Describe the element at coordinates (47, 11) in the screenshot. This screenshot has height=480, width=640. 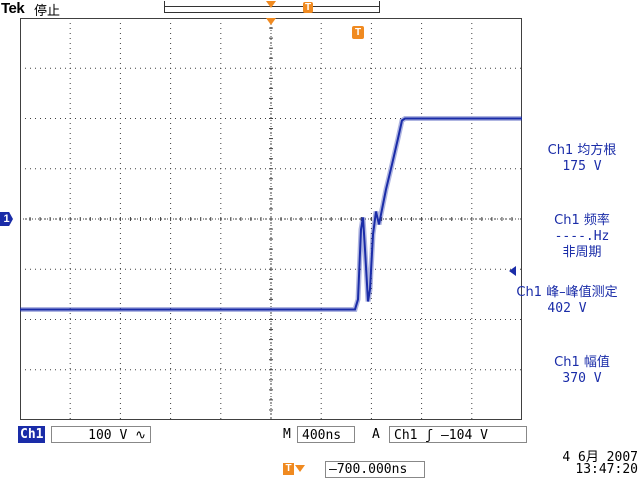
I see `acquisition-status: 停止` at that location.